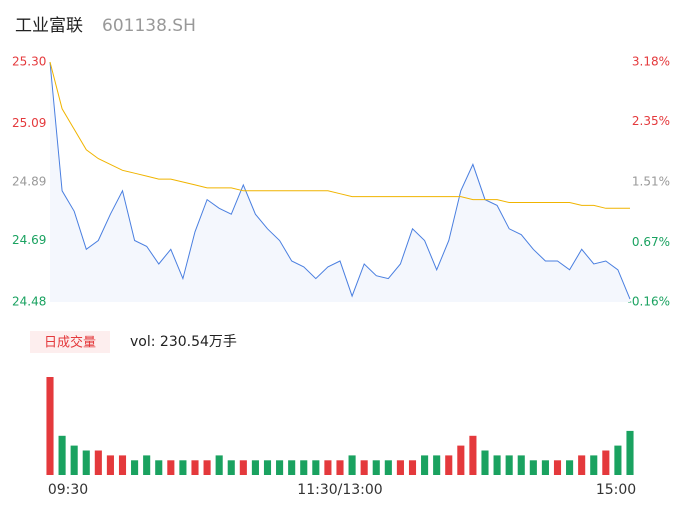 The image size is (686, 528). What do you see at coordinates (651, 62) in the screenshot?
I see `y2-tick-label: 3.18%` at bounding box center [651, 62].